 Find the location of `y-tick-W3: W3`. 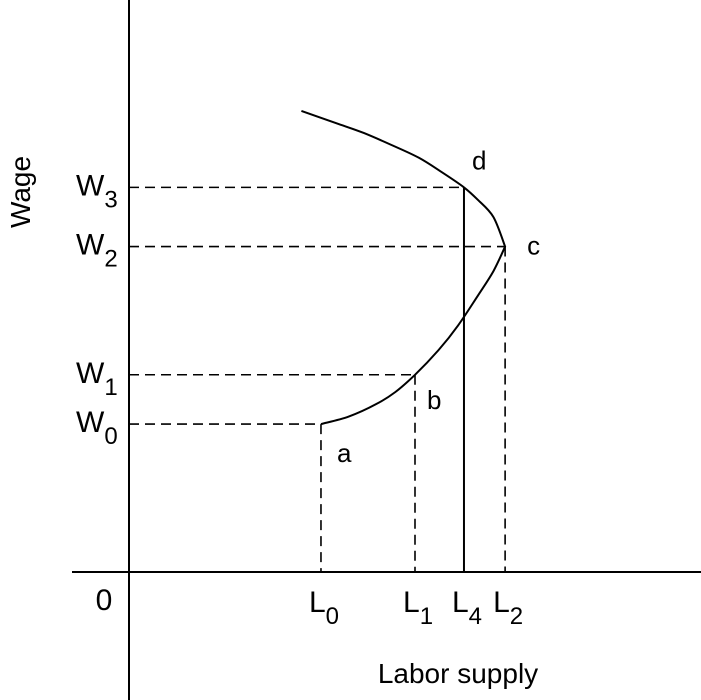

y-tick-W3: W3 is located at coordinates (97, 191).